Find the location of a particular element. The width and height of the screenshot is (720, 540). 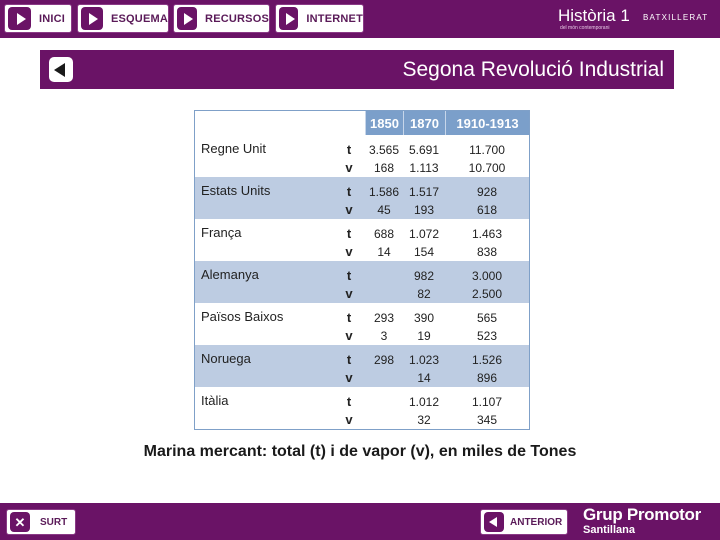

value-cell: 982 82 is located at coordinates (424, 285).